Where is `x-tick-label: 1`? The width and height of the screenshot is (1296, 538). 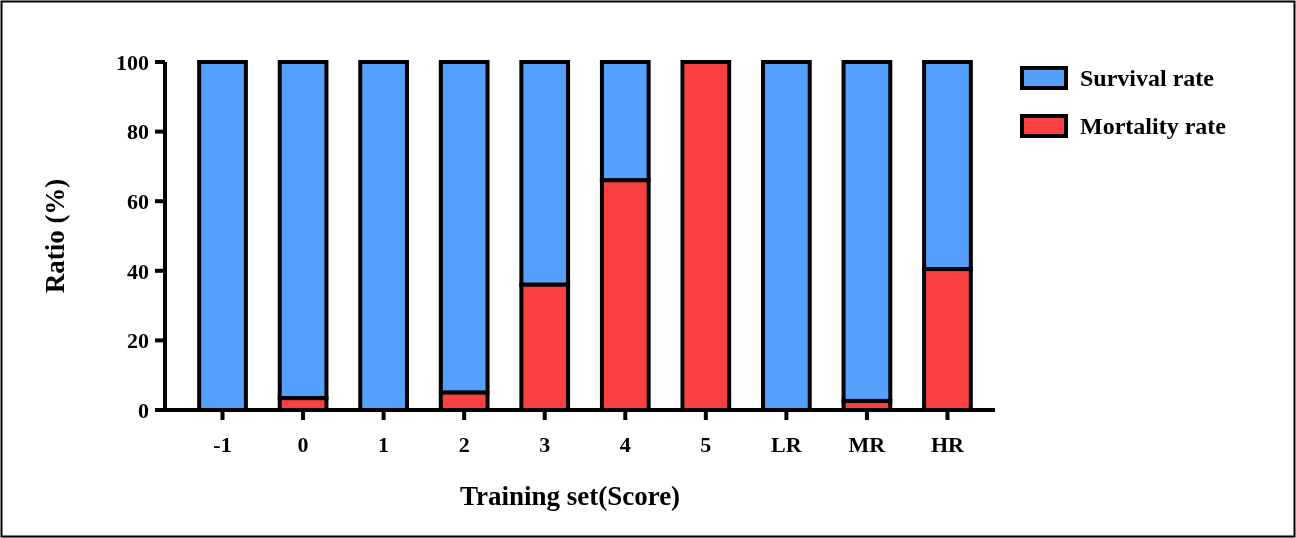 x-tick-label: 1 is located at coordinates (384, 444).